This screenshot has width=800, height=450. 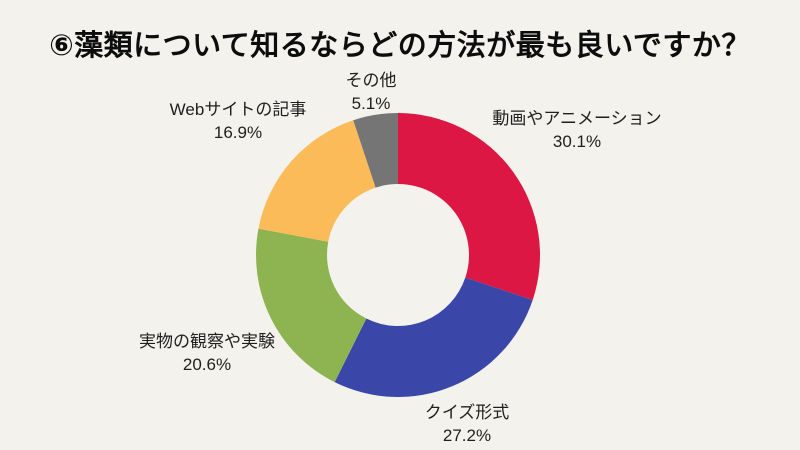 I want to click on slice-label-quiz: クイズ形式 27.2%, so click(x=467, y=424).